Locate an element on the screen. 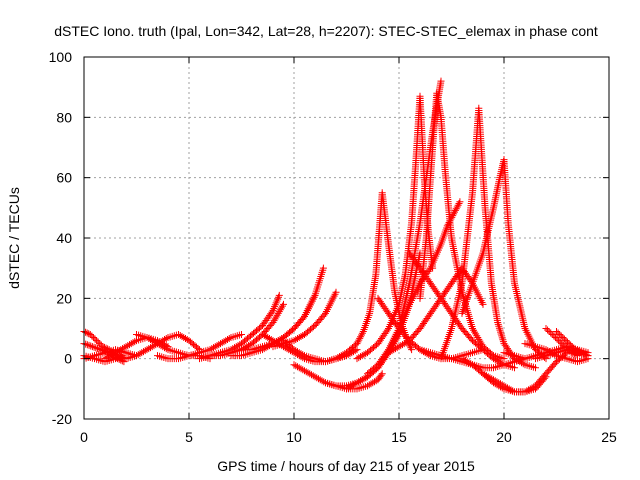 The width and height of the screenshot is (640, 480). x-tick-label: 15 is located at coordinates (399, 437).